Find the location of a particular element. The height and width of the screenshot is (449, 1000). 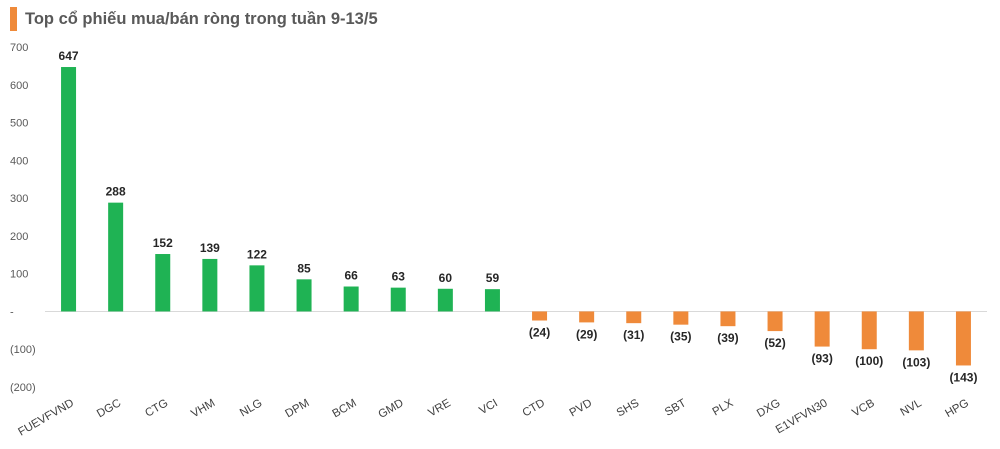

x-tick-label: VCB is located at coordinates (863, 408).